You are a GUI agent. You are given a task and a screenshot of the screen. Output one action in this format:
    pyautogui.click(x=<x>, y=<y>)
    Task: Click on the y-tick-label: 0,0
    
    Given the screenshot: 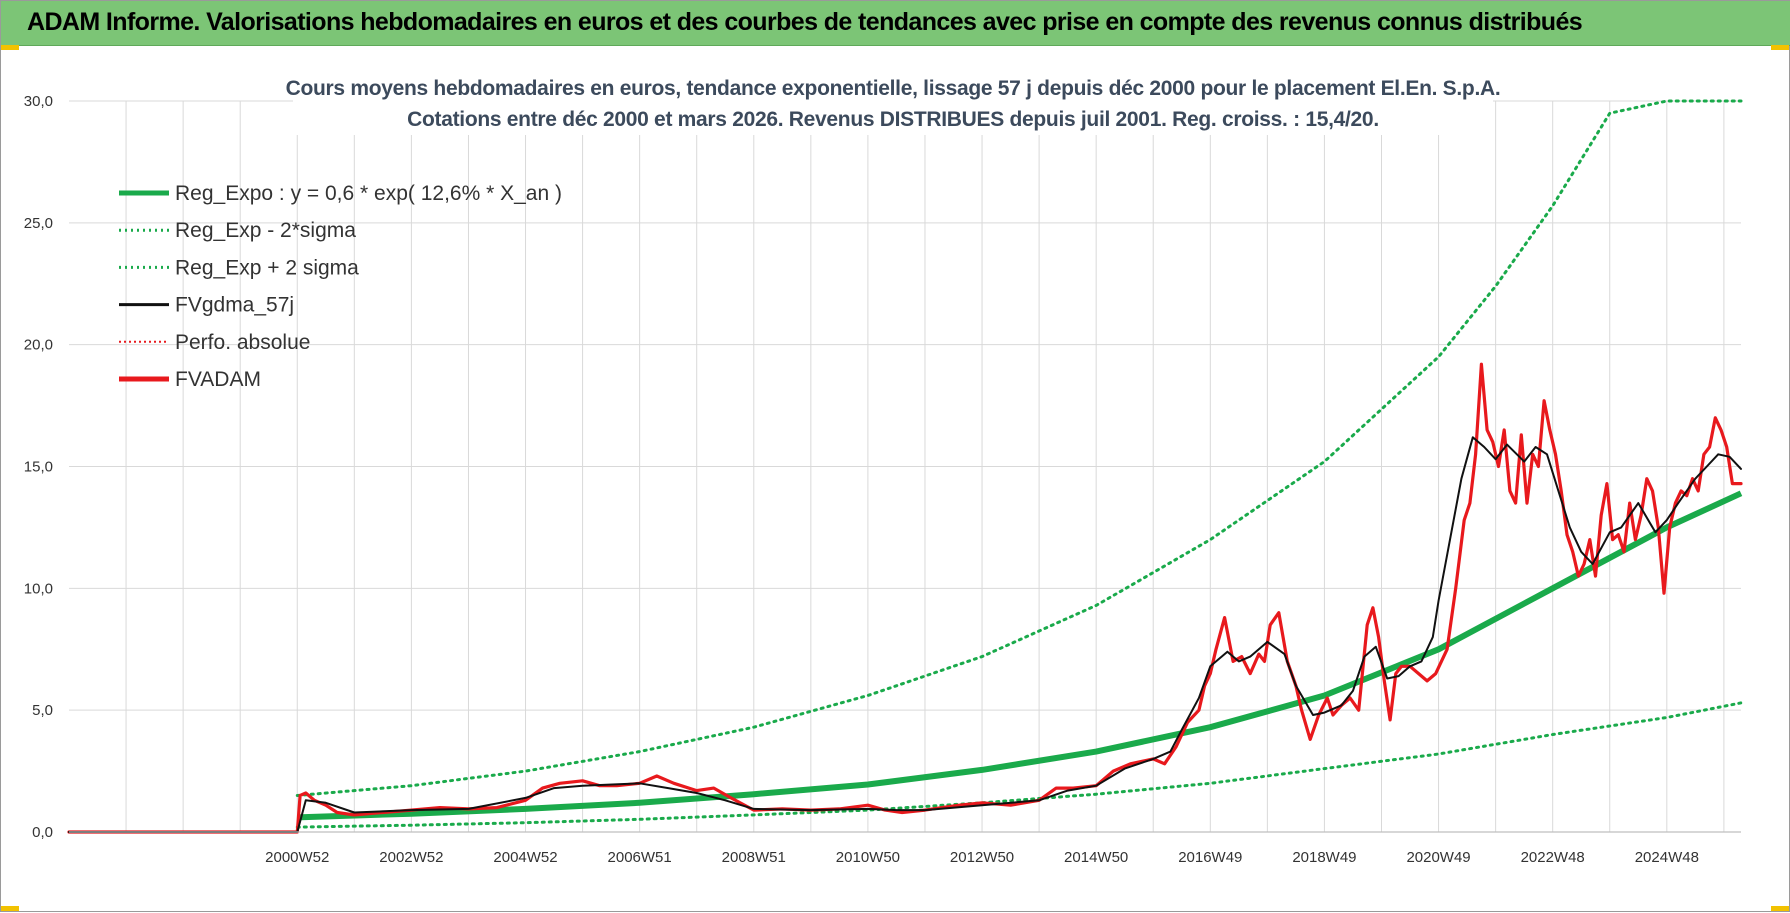 What is the action you would take?
    pyautogui.click(x=42, y=832)
    